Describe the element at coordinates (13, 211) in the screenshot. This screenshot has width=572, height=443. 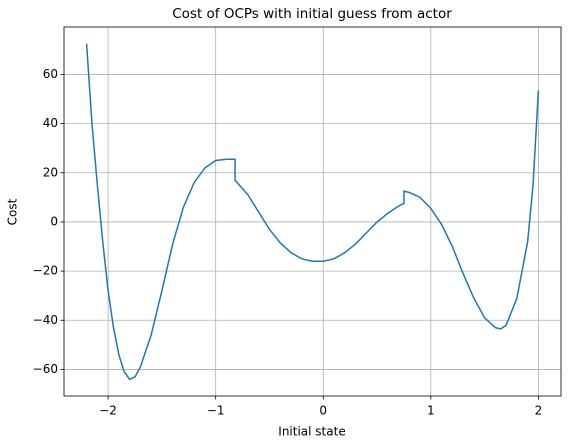
I see `y-axis-label: Cost` at that location.